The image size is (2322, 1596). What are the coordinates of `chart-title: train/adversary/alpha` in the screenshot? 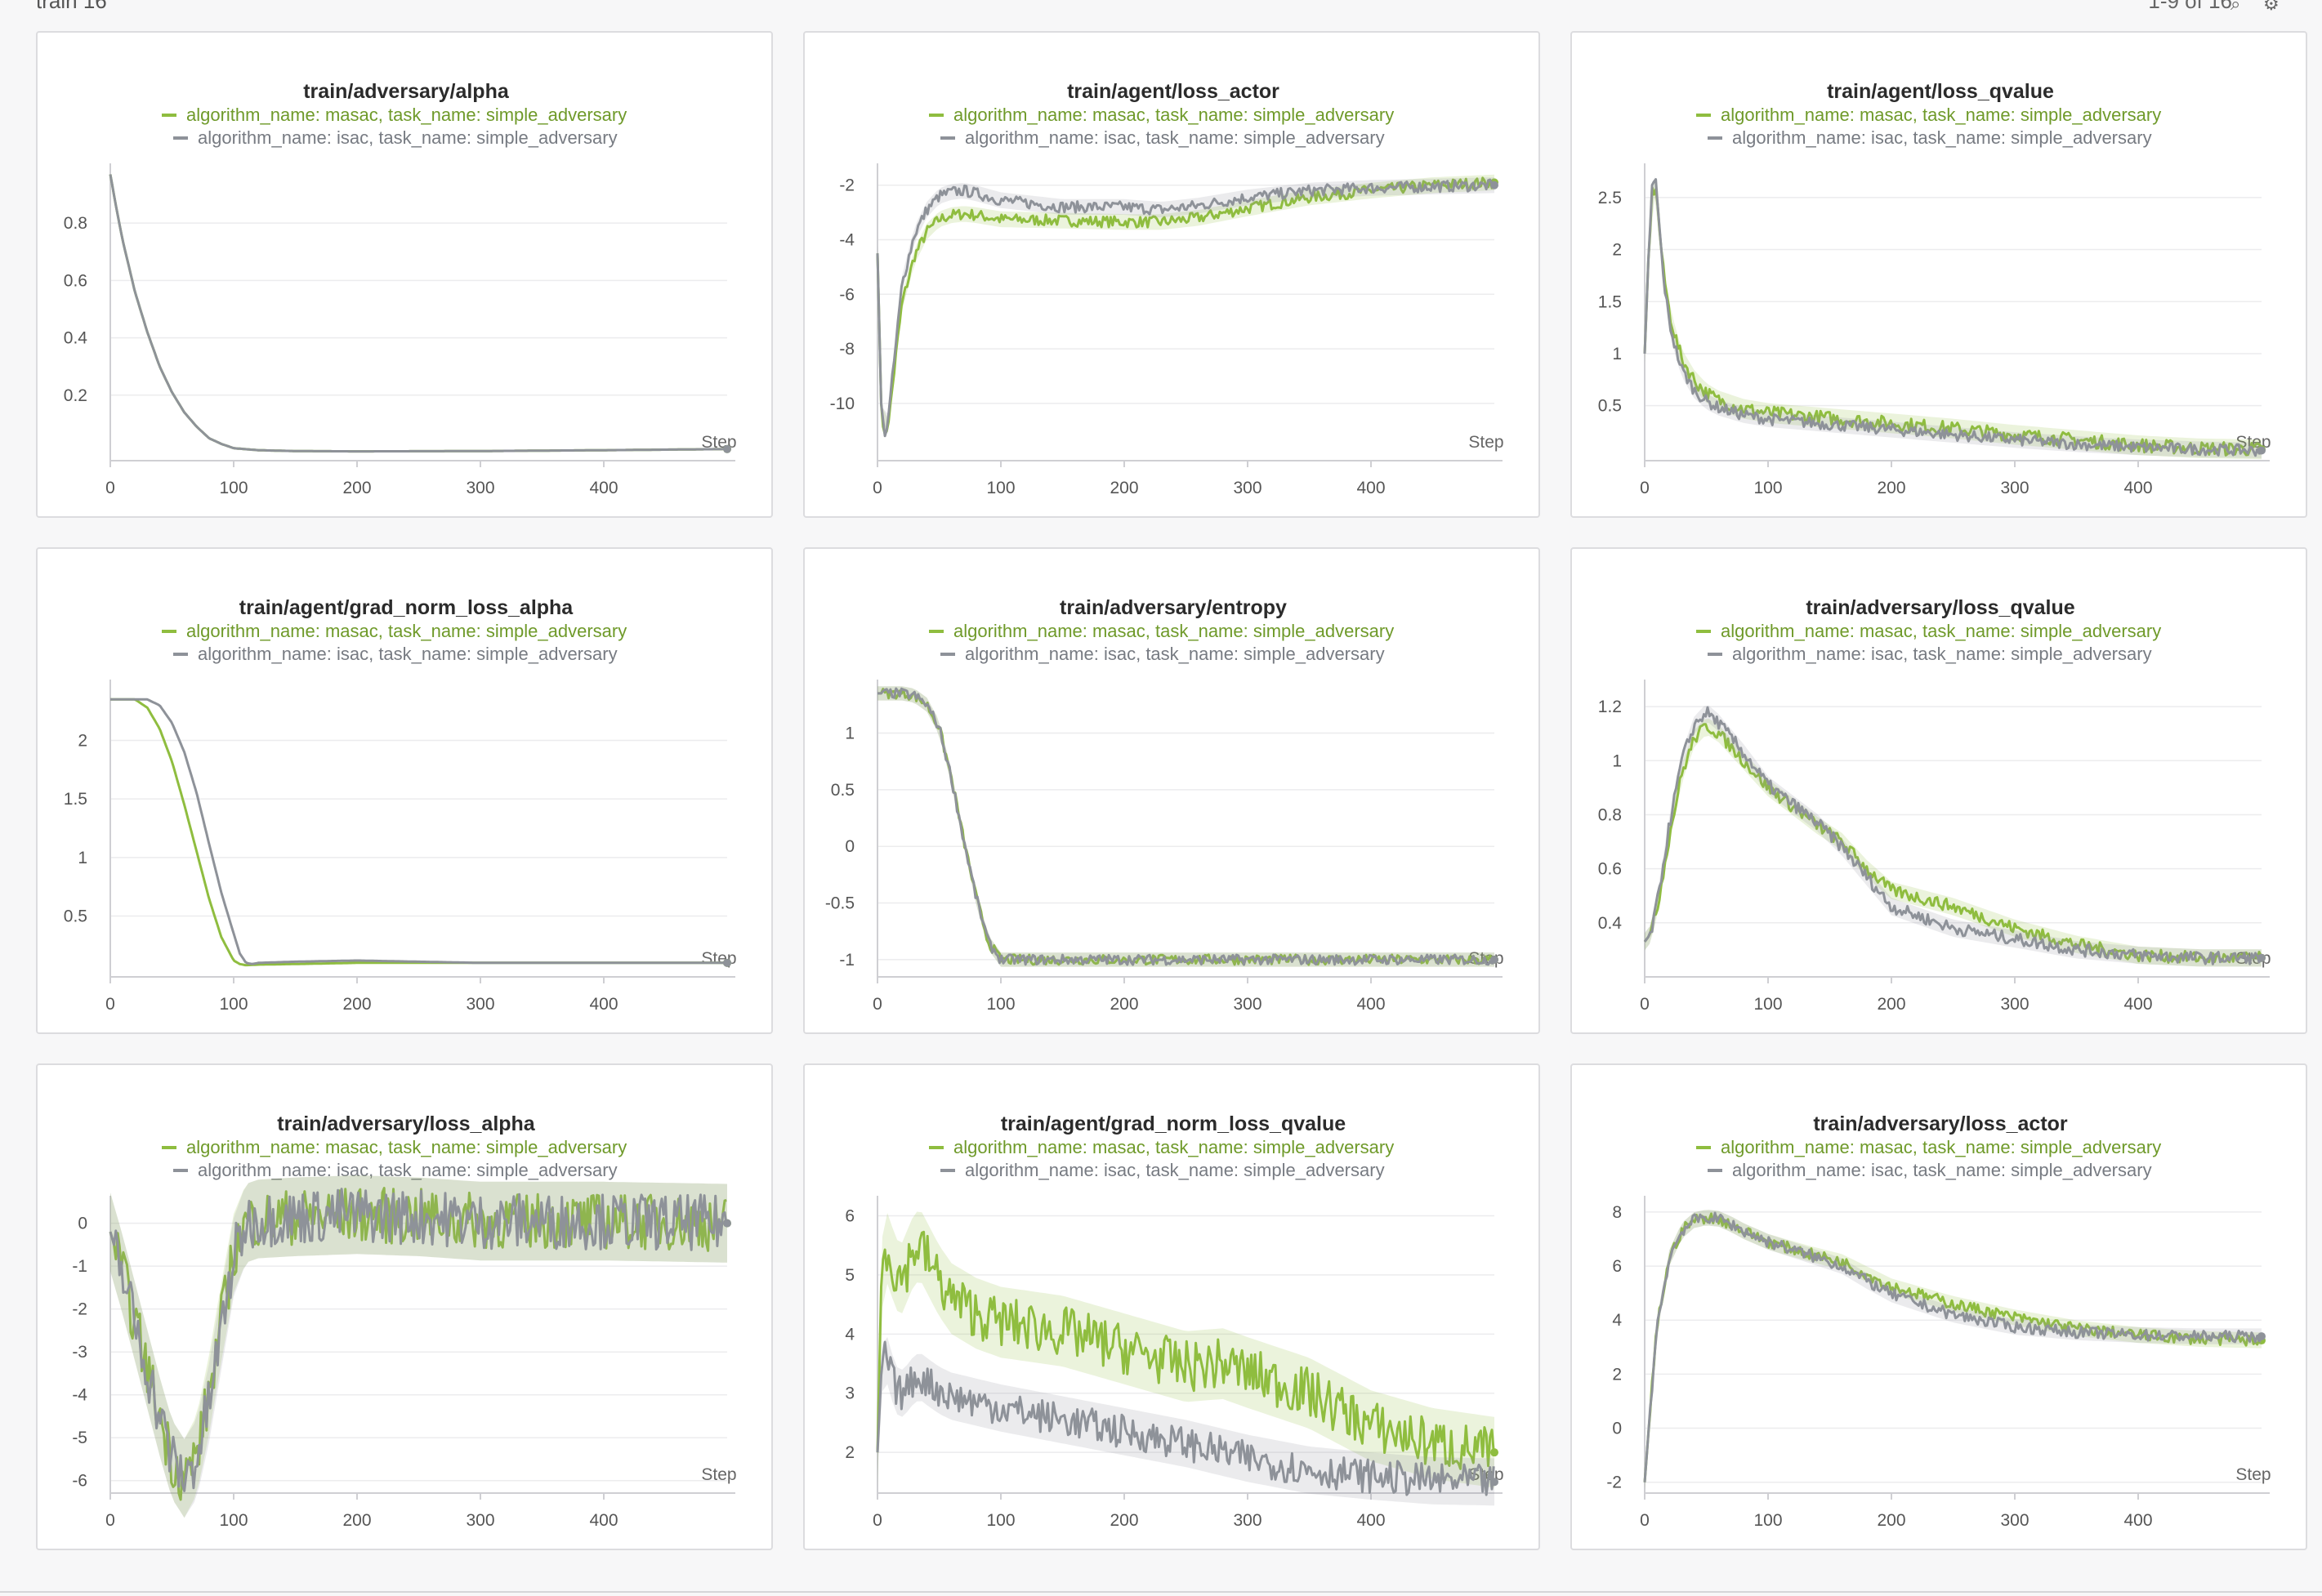 It's located at (406, 91).